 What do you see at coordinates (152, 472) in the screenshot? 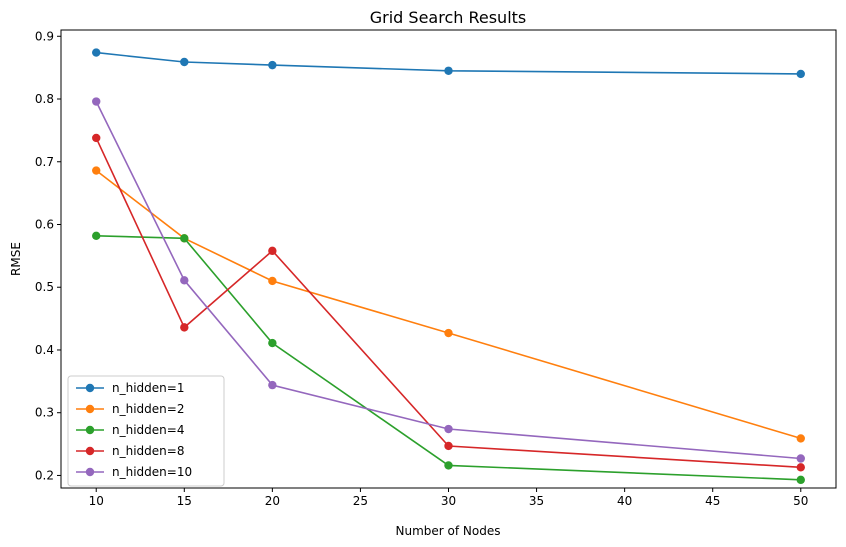
I see `legend-label: n_hidden=10` at bounding box center [152, 472].